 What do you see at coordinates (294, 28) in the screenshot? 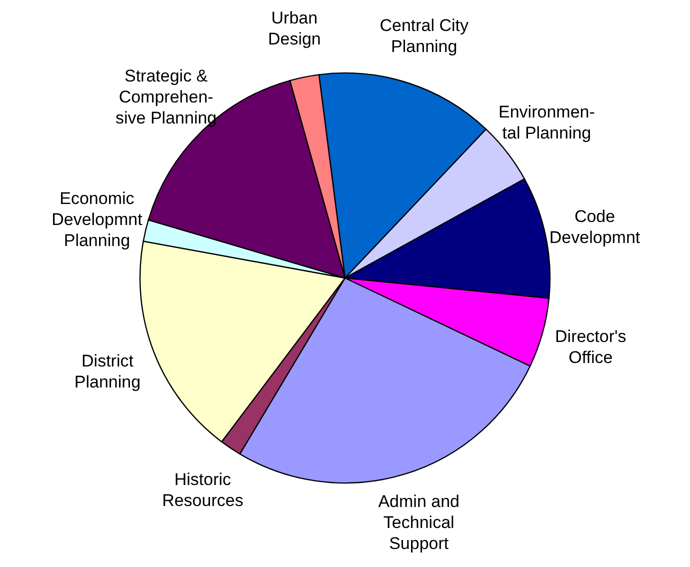
I see `slice-label: Urban Design` at bounding box center [294, 28].